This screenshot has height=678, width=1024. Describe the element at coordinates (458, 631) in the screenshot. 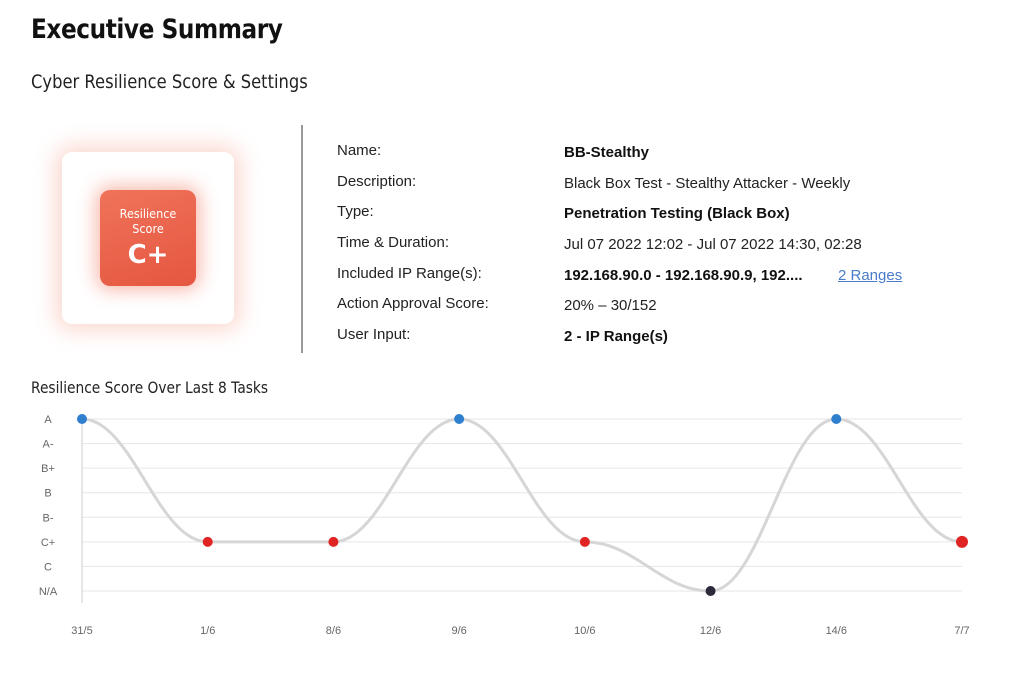

I see `x-tick-label: 9/6` at that location.